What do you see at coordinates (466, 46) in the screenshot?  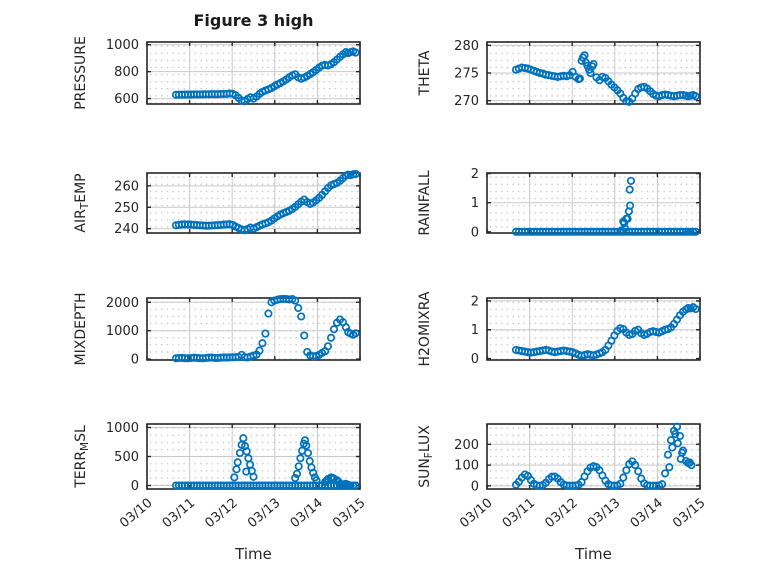 I see `y-tick-label: 280` at bounding box center [466, 46].